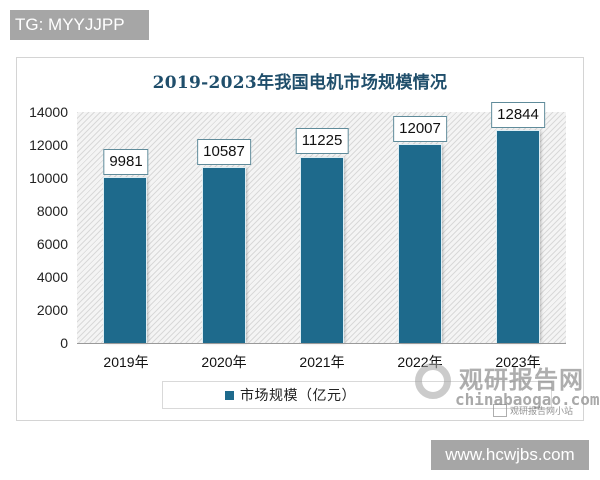 The height and width of the screenshot is (480, 600). Describe the element at coordinates (321, 343) in the screenshot. I see `x-axis-line` at that location.